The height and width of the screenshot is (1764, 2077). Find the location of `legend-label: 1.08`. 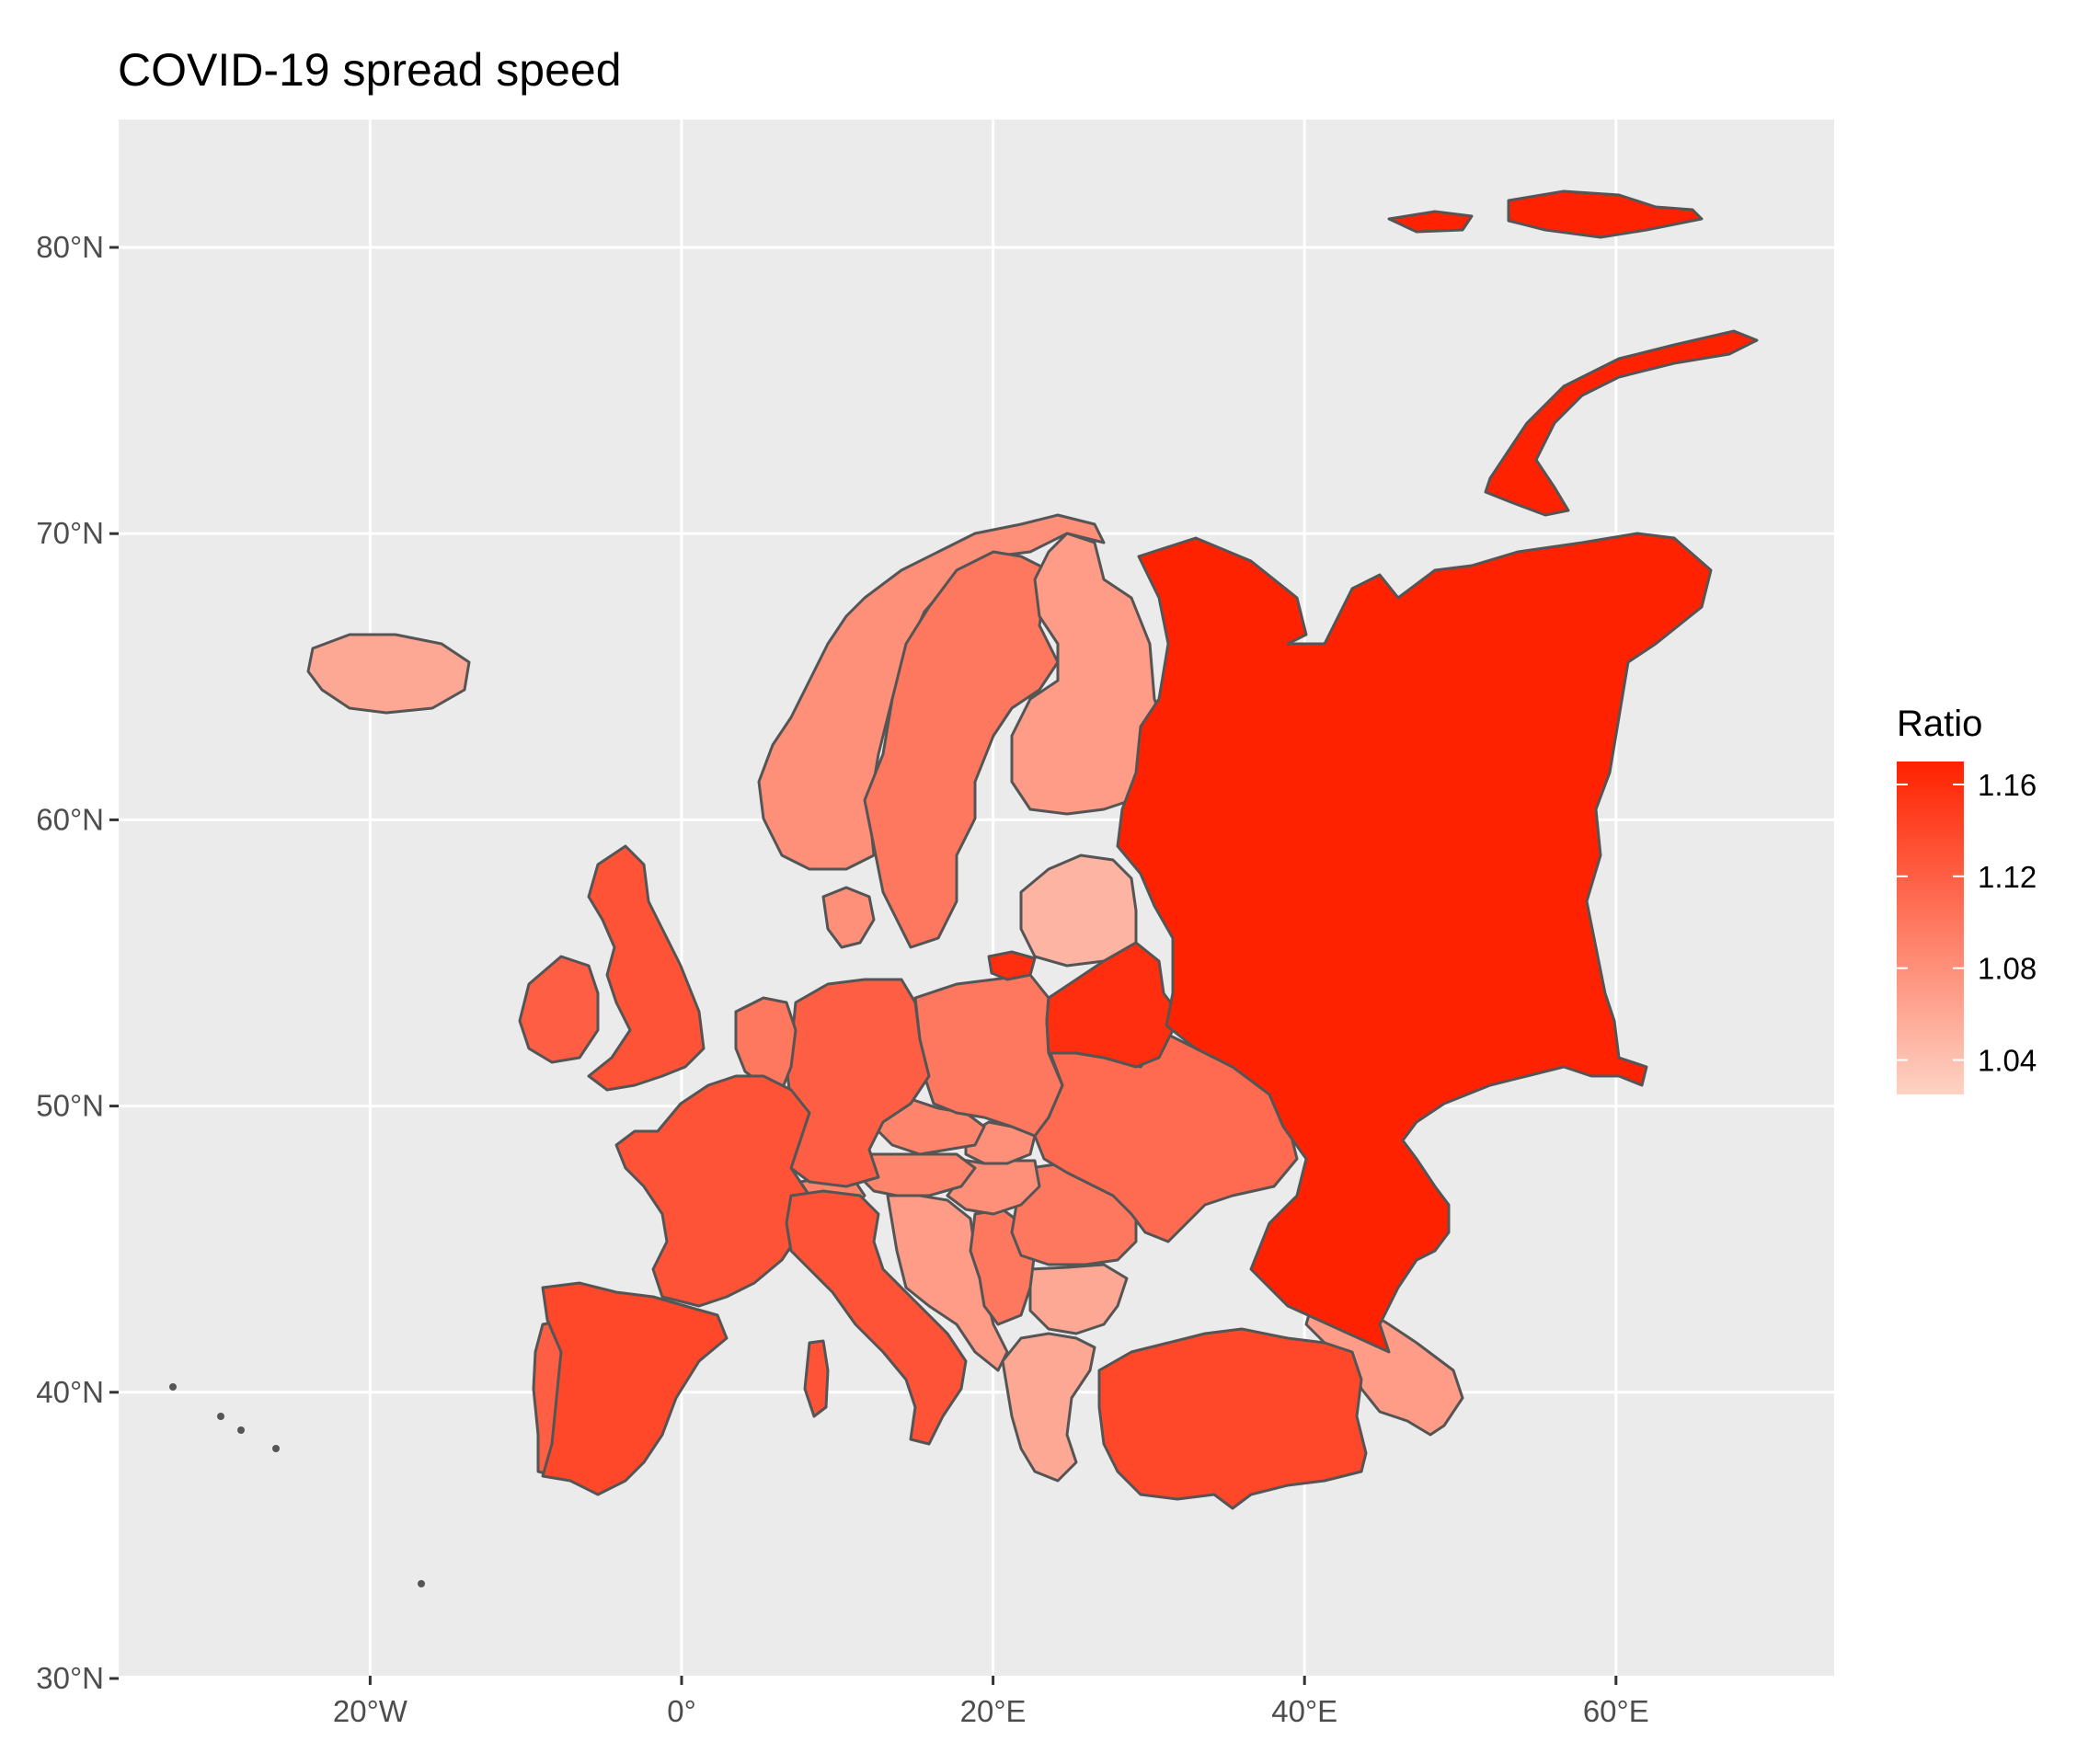

legend-label: 1.08 is located at coordinates (2007, 969).